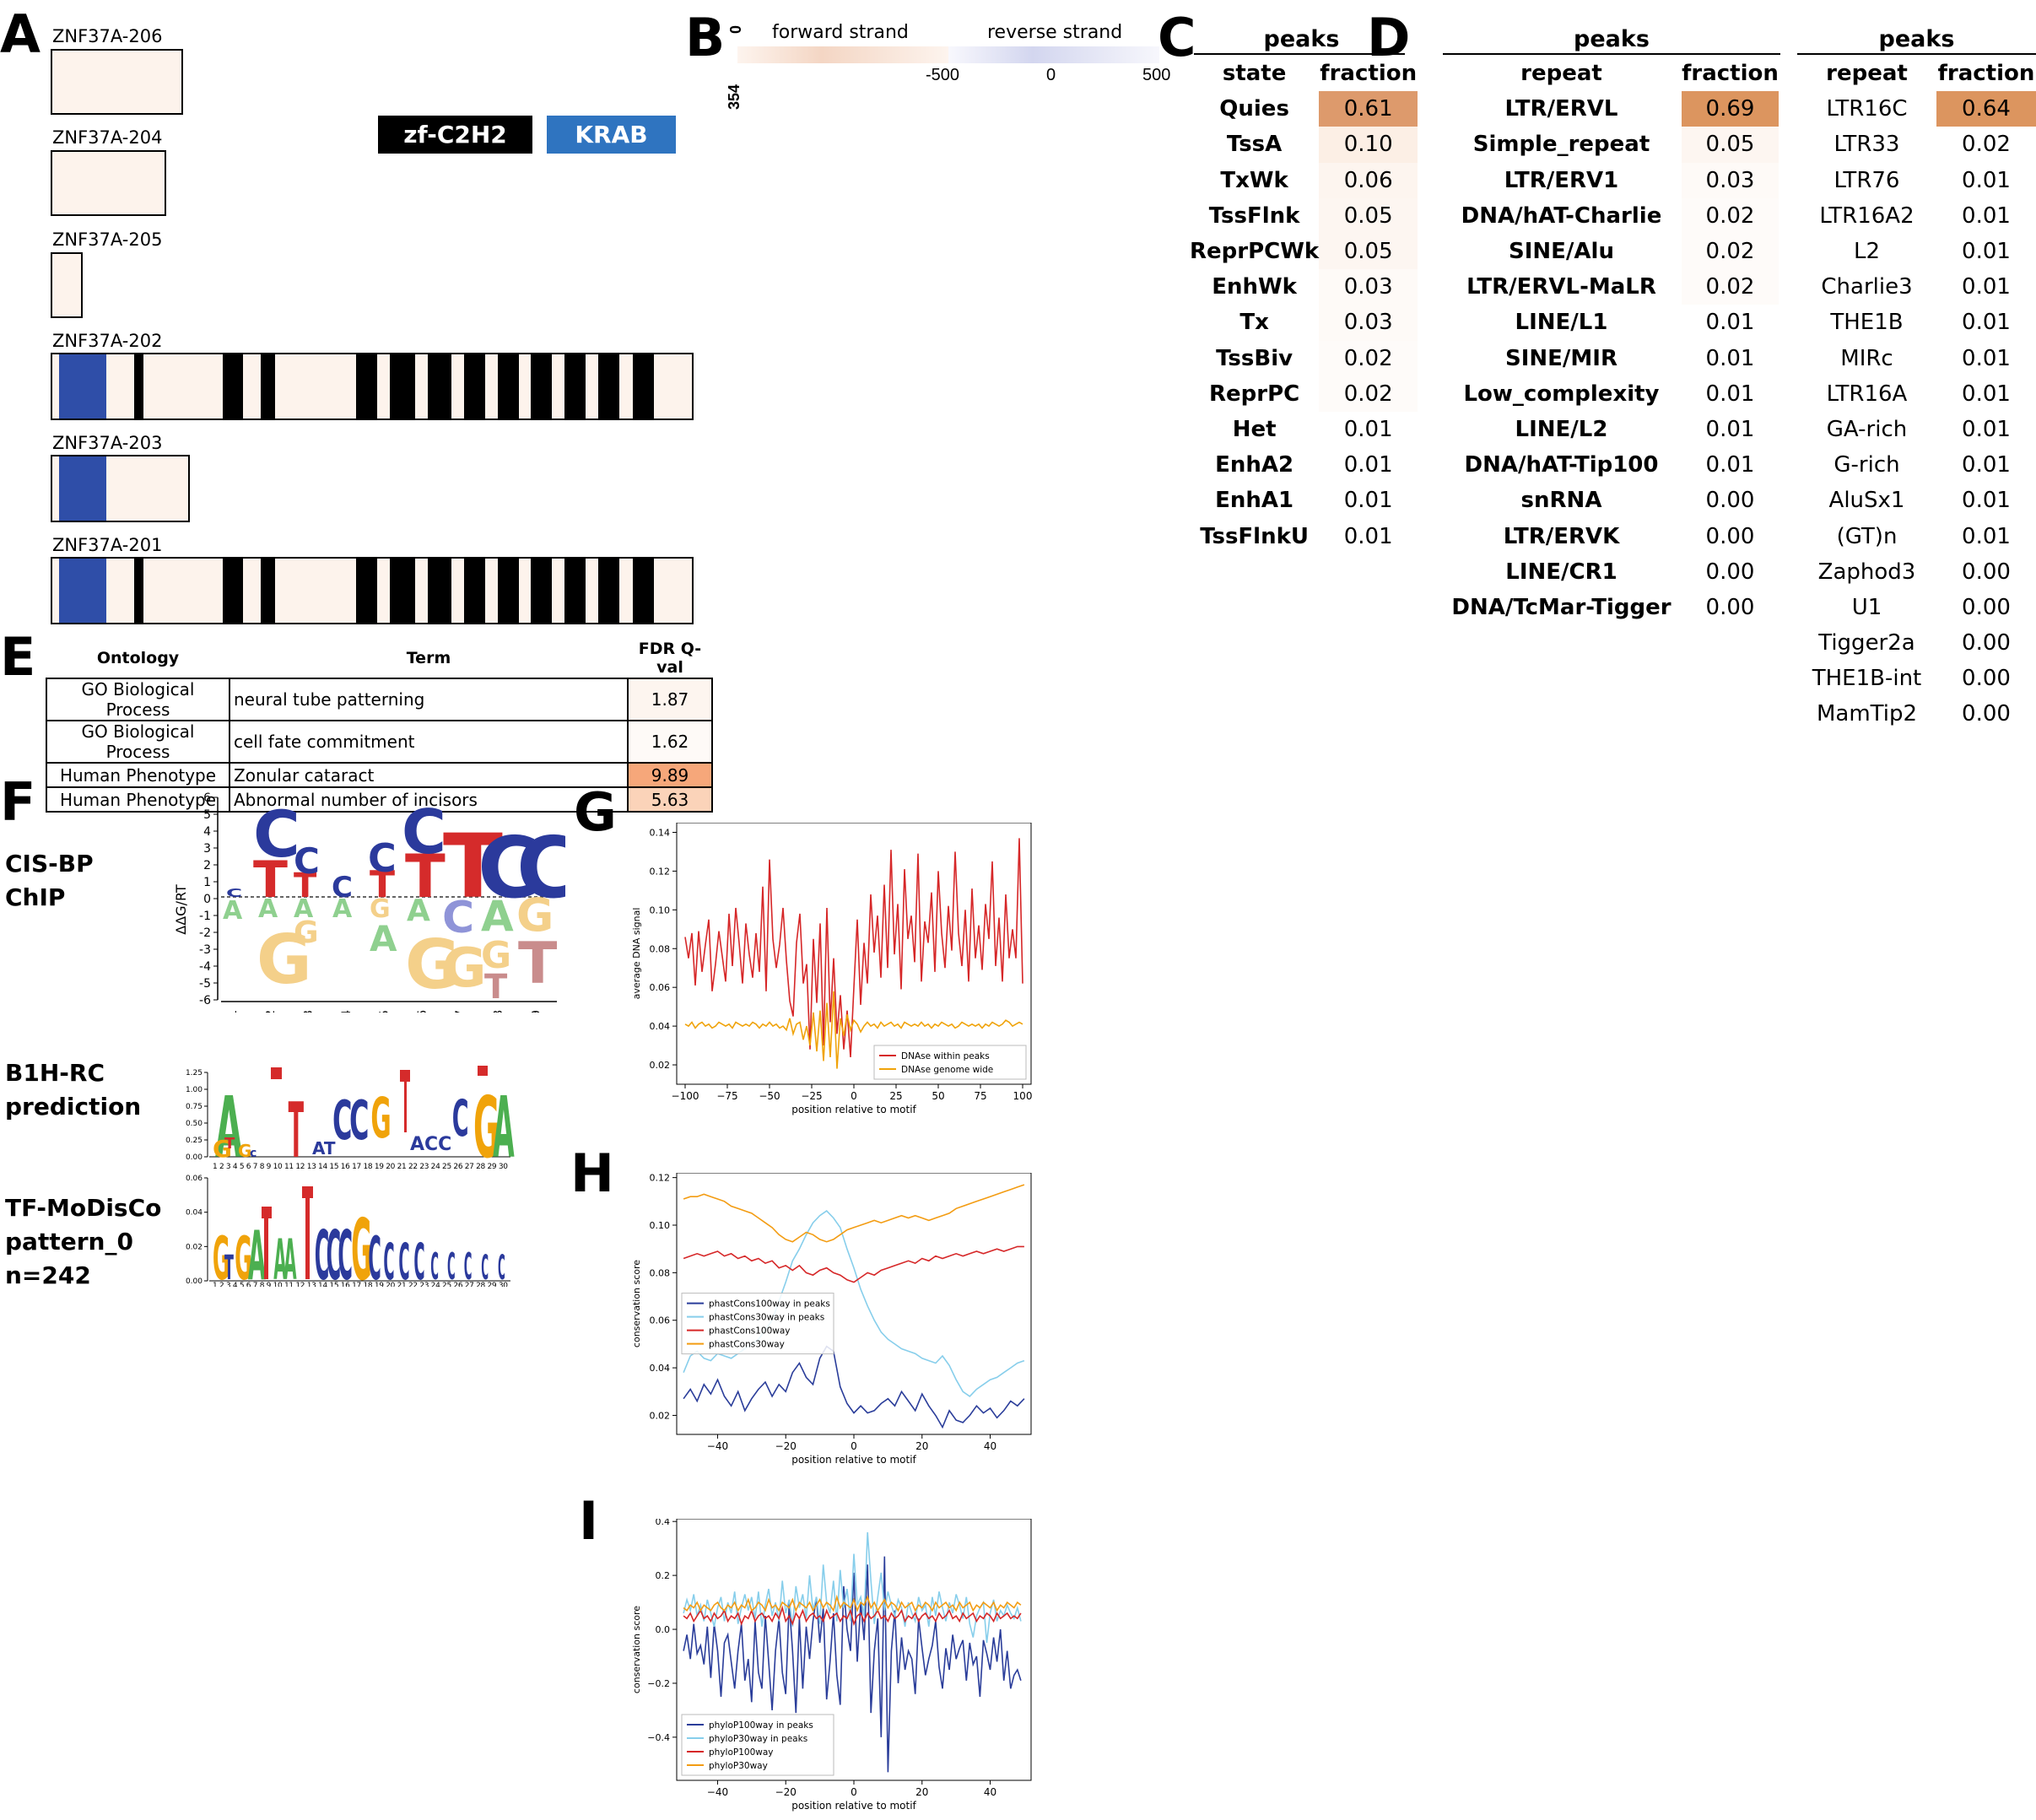 The image size is (2036, 1820). Describe the element at coordinates (853, 1806) in the screenshot. I see `x-axis-label: position relative to motif` at that location.